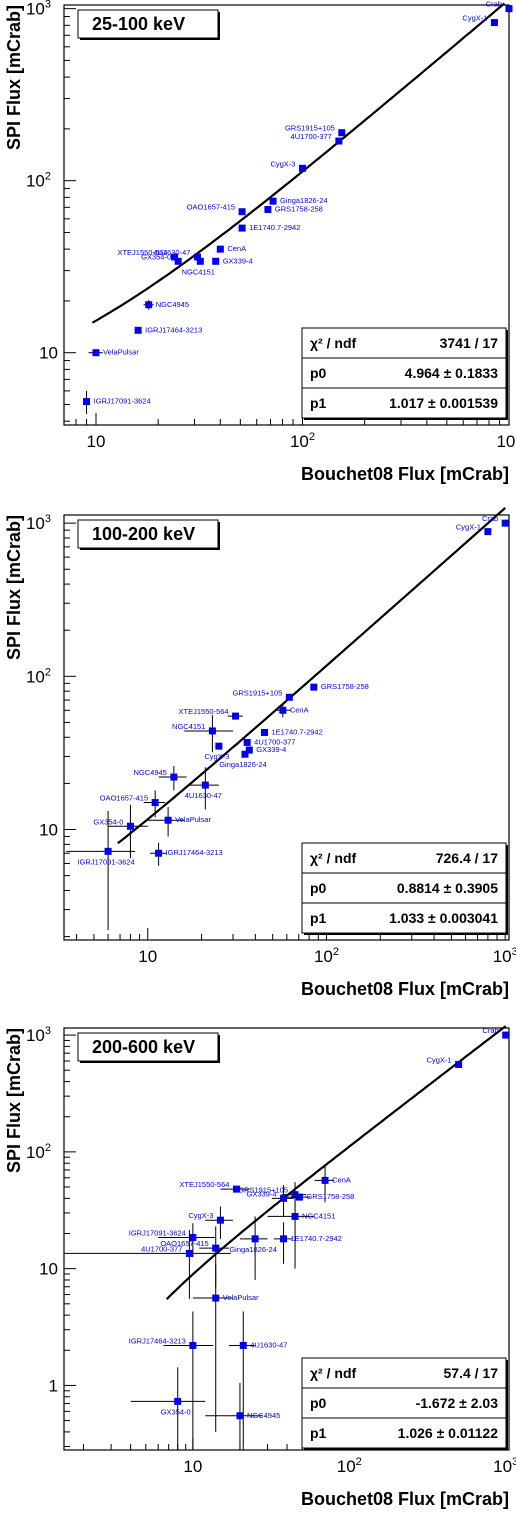 The width and height of the screenshot is (516, 1519). I want to click on data-point: IGRJ17091-3624, so click(117, 402).